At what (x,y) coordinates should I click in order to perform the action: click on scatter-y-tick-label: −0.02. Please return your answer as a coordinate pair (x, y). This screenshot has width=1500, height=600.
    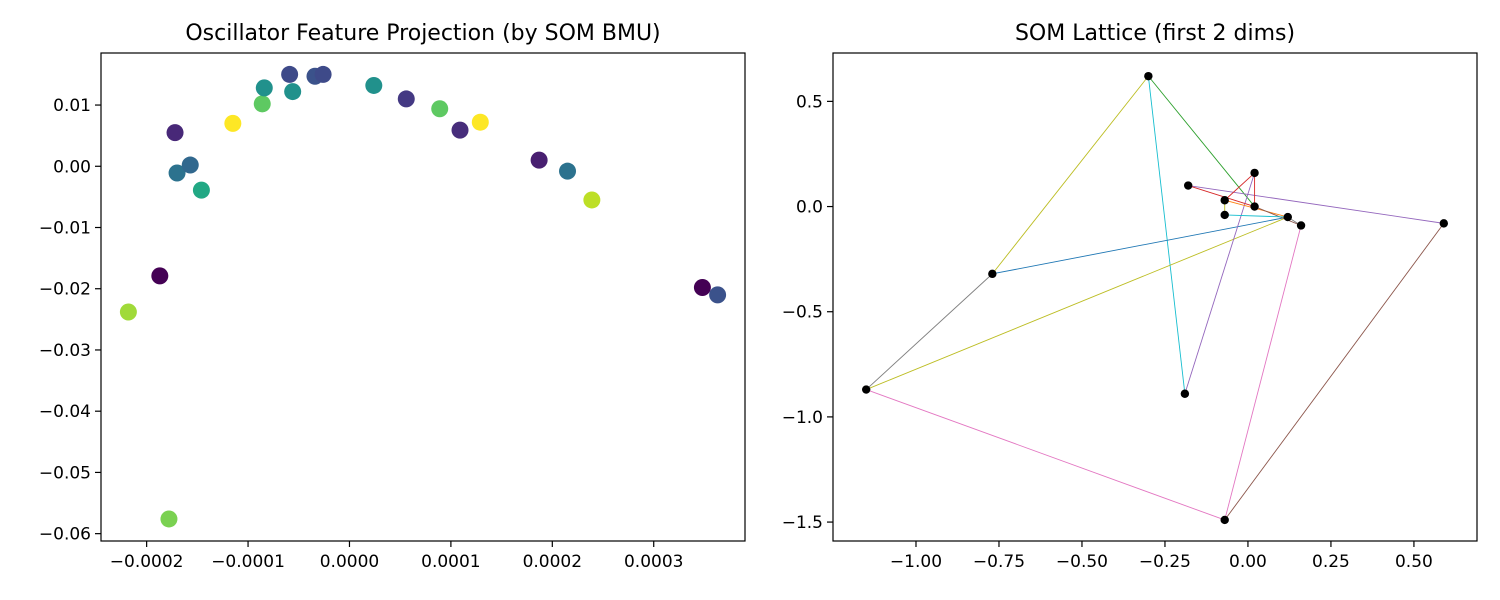
    Looking at the image, I should click on (65, 290).